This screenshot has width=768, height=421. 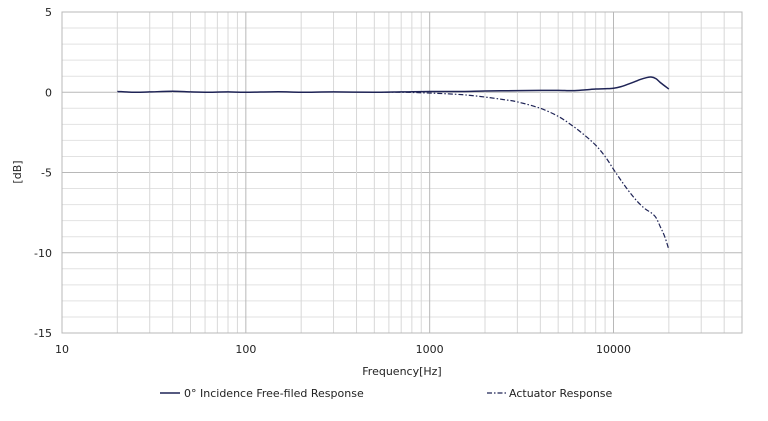 What do you see at coordinates (43, 253) in the screenshot?
I see `y-tick-label: -10` at bounding box center [43, 253].